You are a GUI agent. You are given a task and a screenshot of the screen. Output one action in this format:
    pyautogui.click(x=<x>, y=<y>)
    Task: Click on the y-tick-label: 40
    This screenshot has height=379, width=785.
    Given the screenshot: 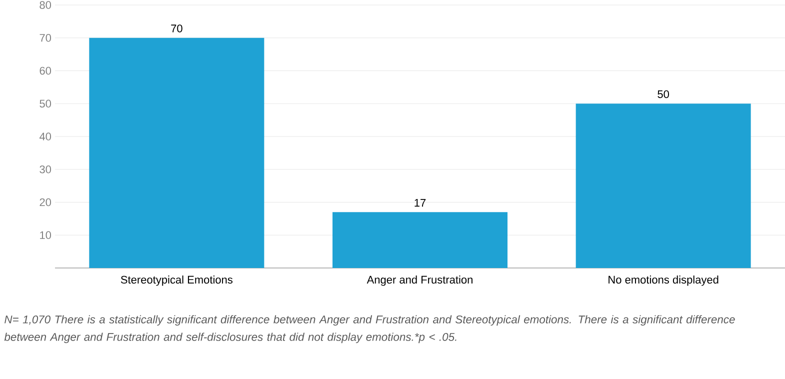 What is the action you would take?
    pyautogui.click(x=45, y=136)
    